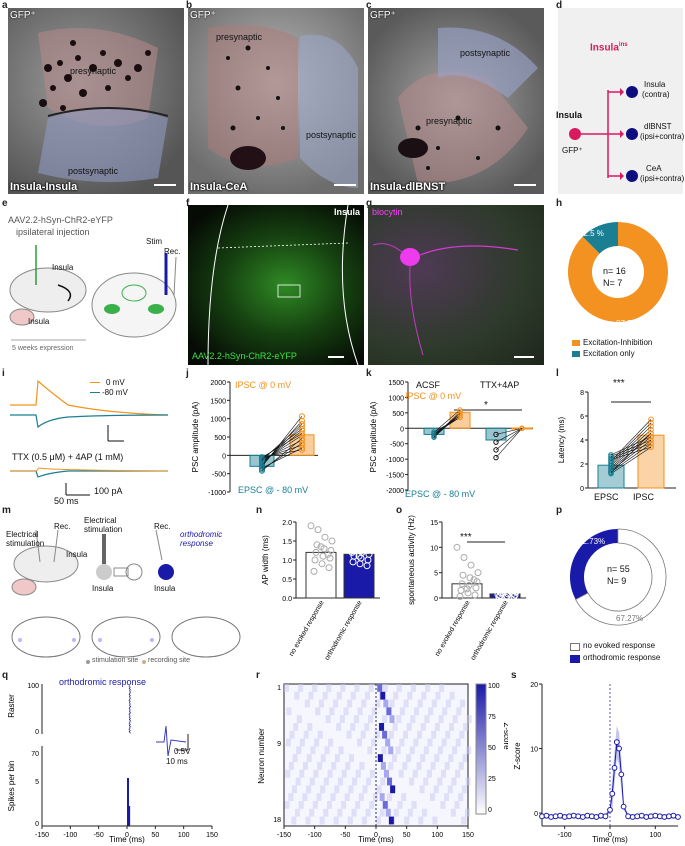 This screenshot has height=846, width=685. What do you see at coordinates (37, 782) in the screenshot?
I see `y-tick-label: 5` at bounding box center [37, 782].